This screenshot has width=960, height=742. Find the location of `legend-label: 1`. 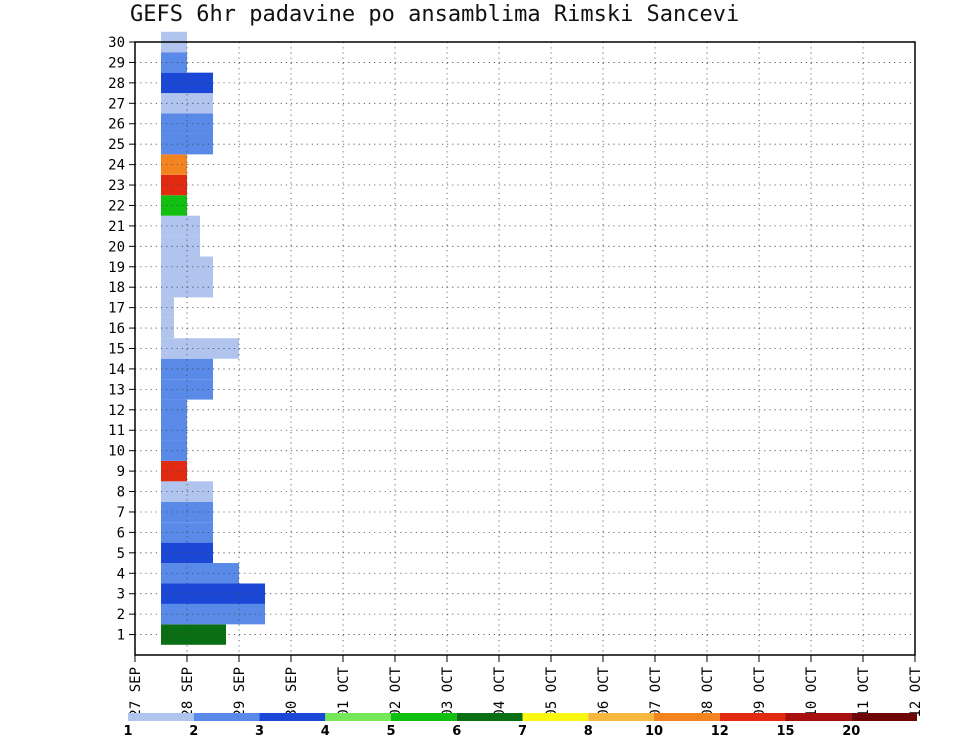

legend-label: 1 is located at coordinates (127, 731).